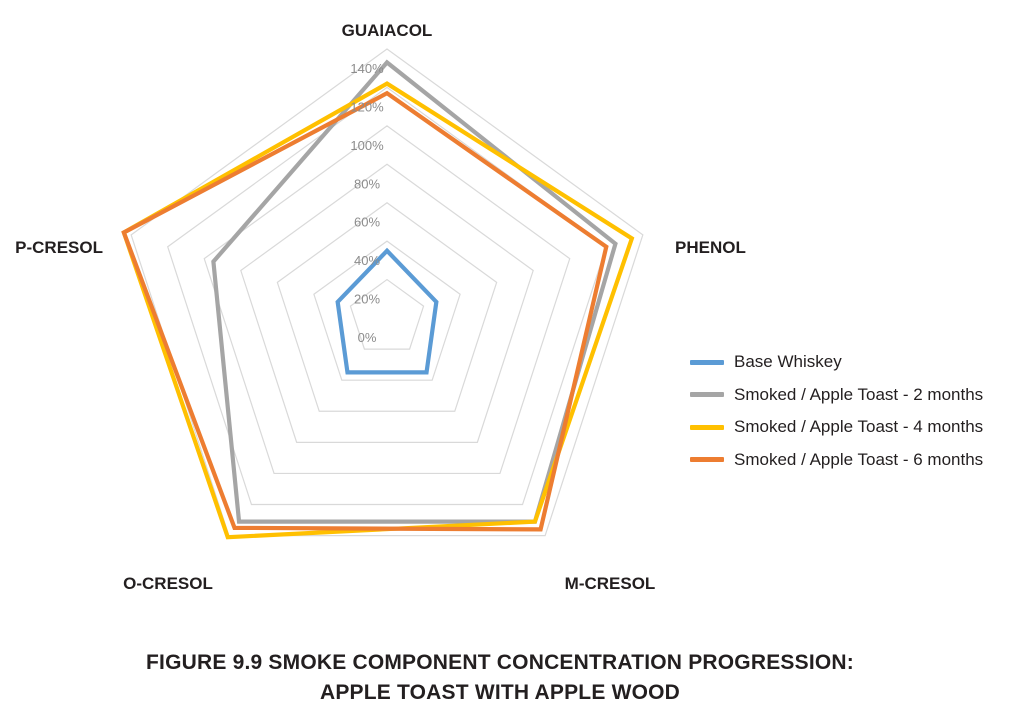 The width and height of the screenshot is (1036, 715). I want to click on legend-item: Smoked / Apple Toast - 2 months, so click(836, 395).